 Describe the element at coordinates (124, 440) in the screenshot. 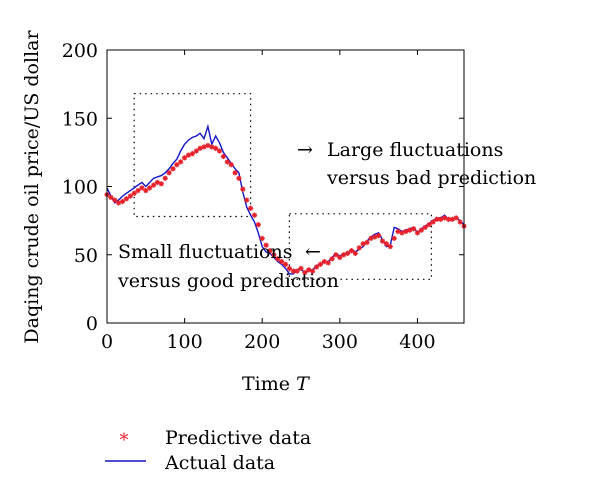

I see `legend-marker-predictive: *` at that location.